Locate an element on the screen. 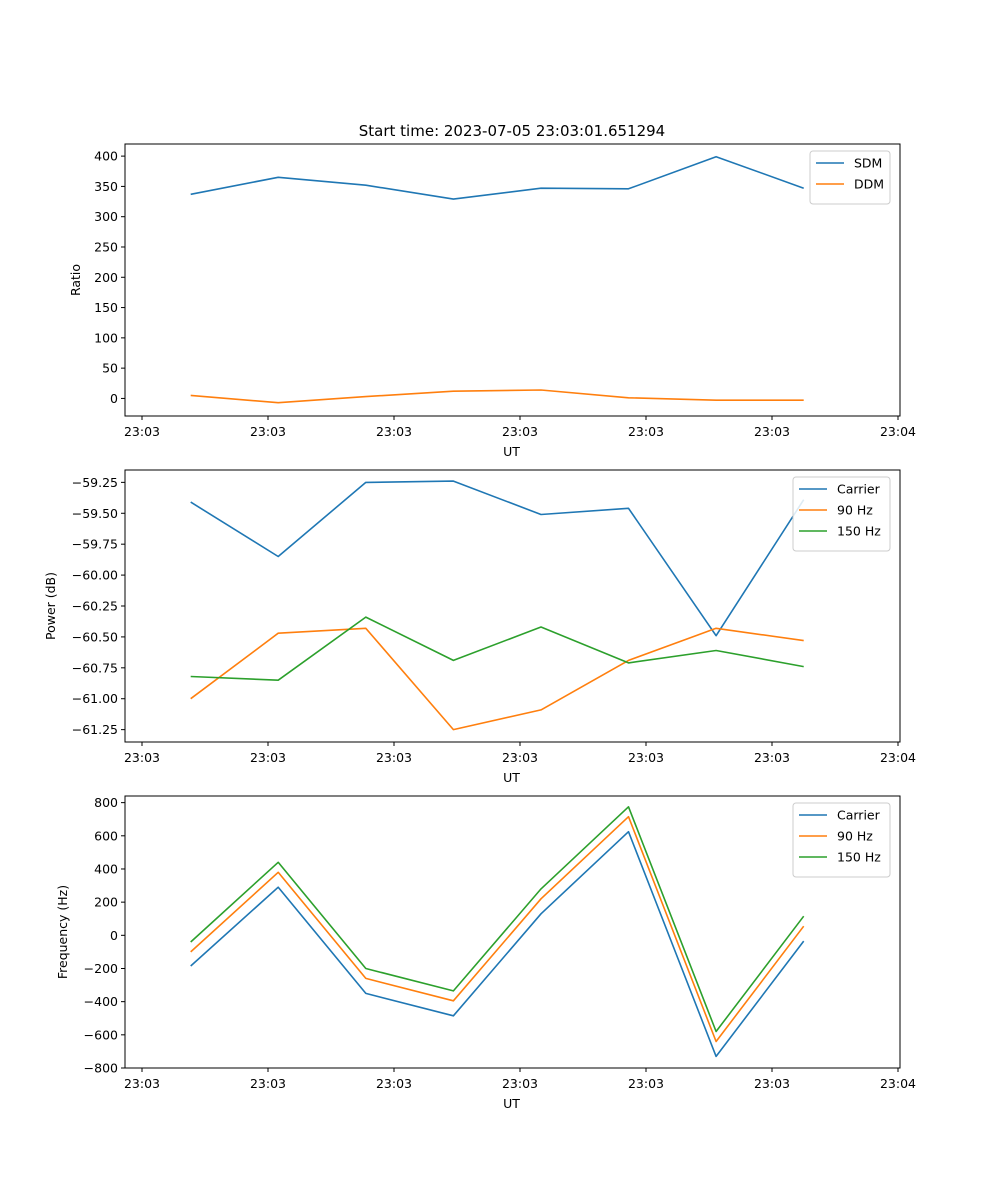 Image resolution: width=1000 pixels, height=1200 pixels. y-axis-label: Ratio is located at coordinates (75, 280).